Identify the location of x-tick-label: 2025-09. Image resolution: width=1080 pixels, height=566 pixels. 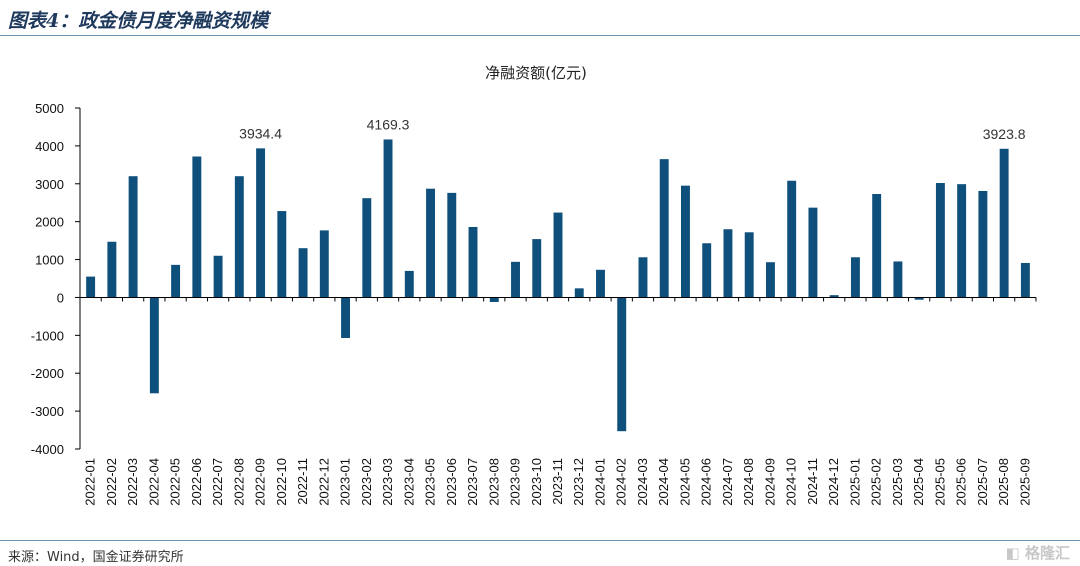
(1024, 482).